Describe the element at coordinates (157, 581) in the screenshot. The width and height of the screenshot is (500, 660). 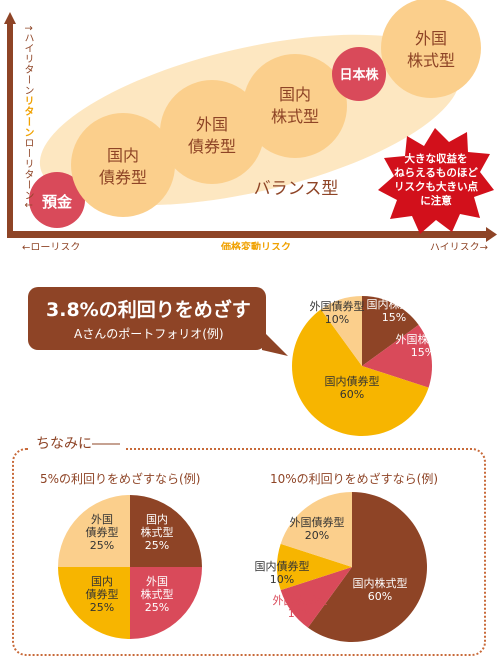
I see `pie-label-foreign-stock: 外国` at that location.